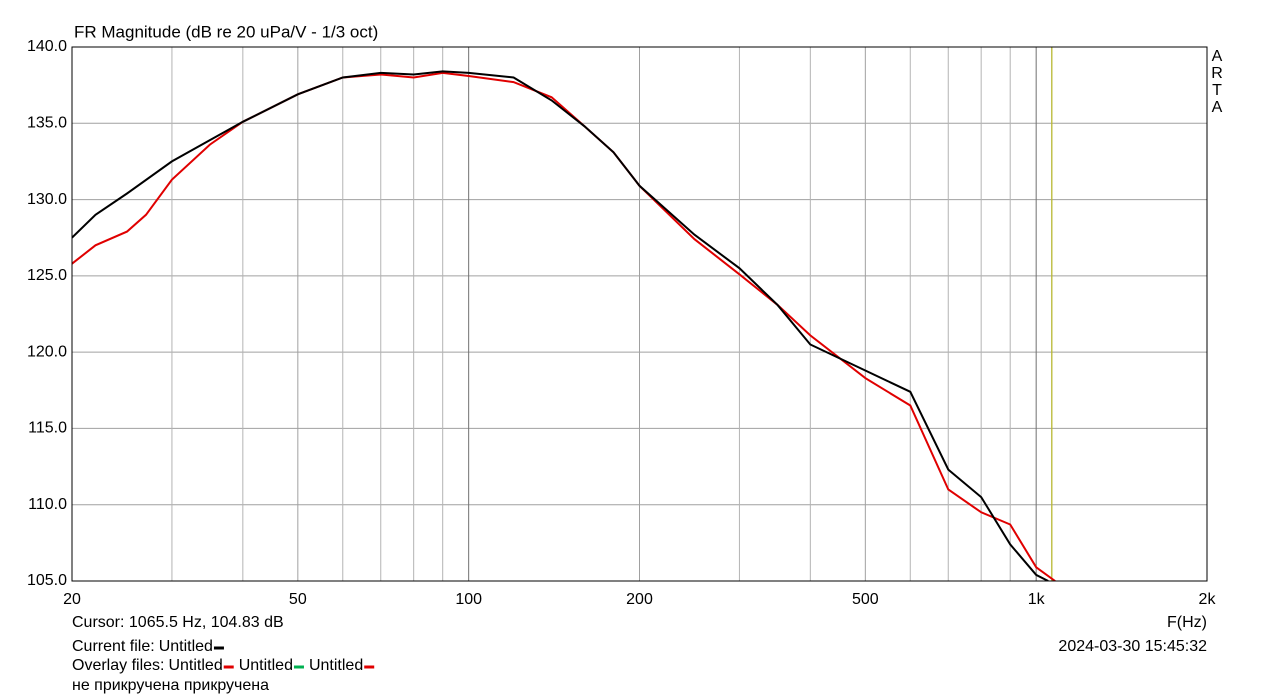 This screenshot has width=1279, height=699. Describe the element at coordinates (298, 599) in the screenshot. I see `x-tick-label: 50` at that location.